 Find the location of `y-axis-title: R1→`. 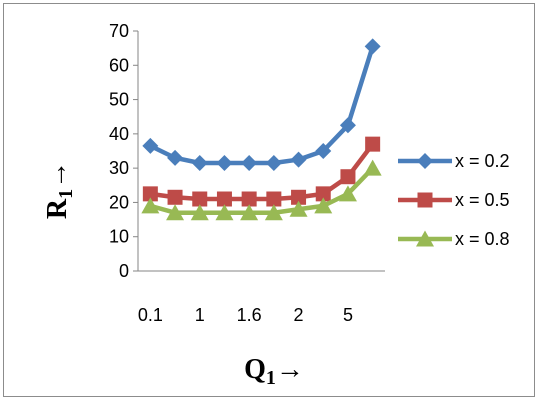

y-axis-title: R1→ is located at coordinates (59, 190).